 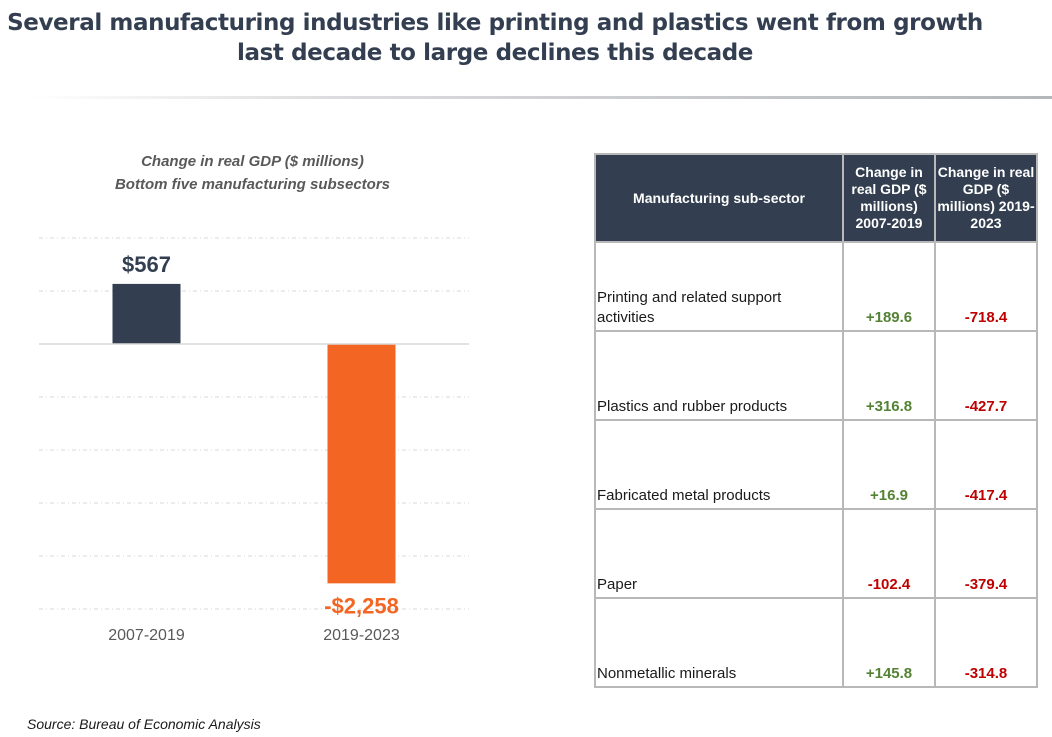 I want to click on table-row: Paper -102.4 -379.4, so click(x=816, y=553).